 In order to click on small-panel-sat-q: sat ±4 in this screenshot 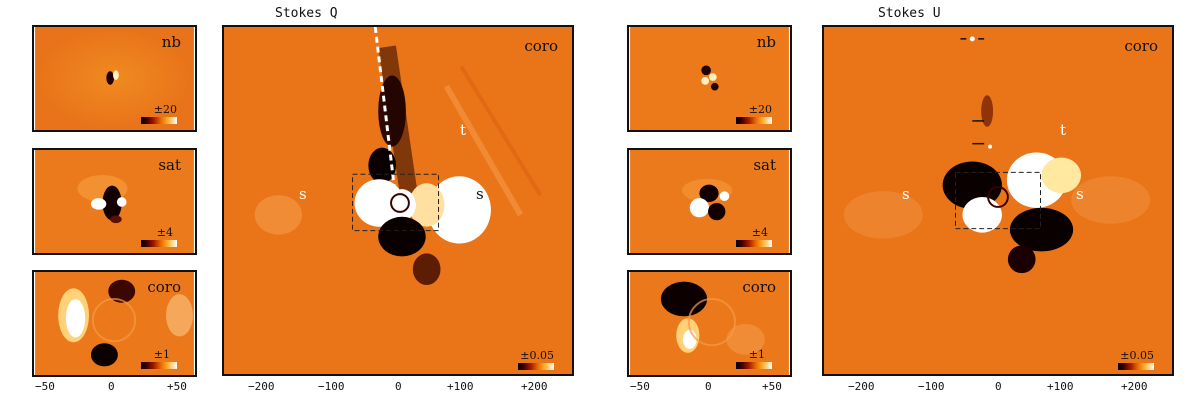, I will do `click(114, 201)`.